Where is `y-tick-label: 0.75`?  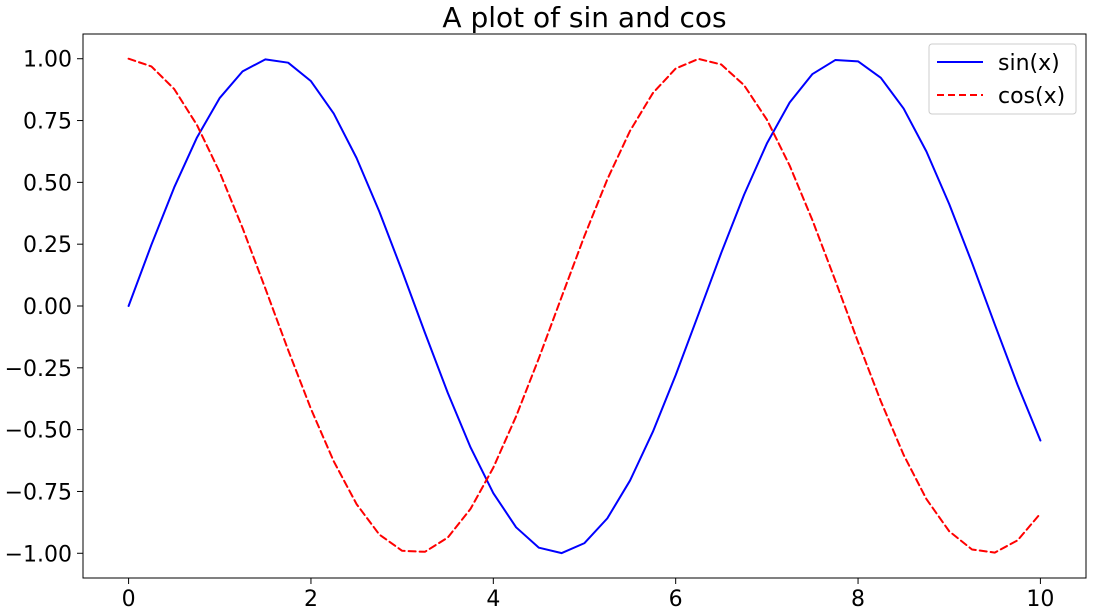 y-tick-label: 0.75 is located at coordinates (47, 122).